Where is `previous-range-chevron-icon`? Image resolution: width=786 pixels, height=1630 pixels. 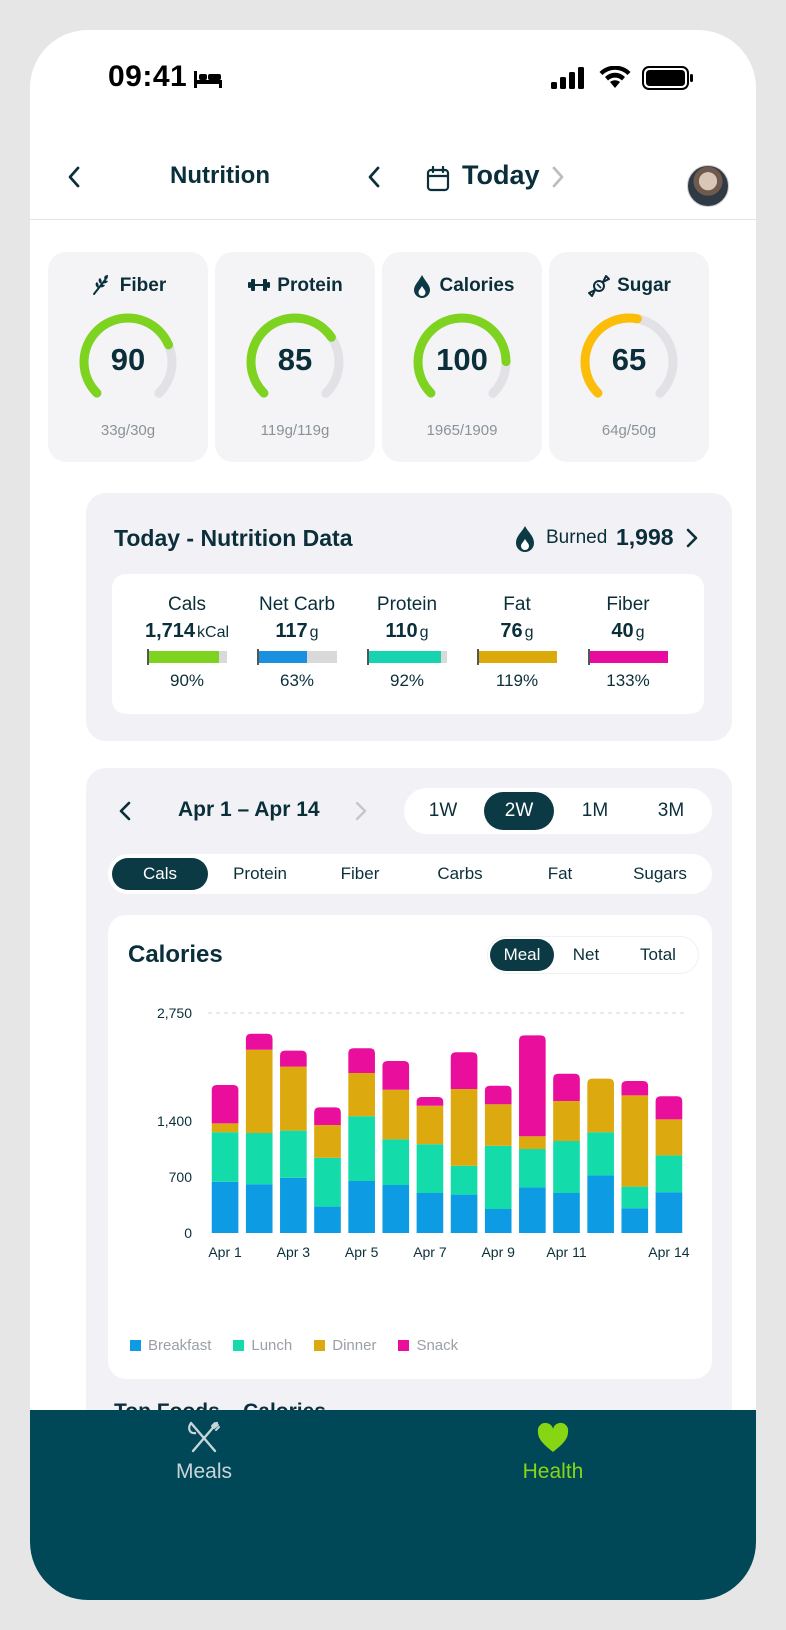 previous-range-chevron-icon is located at coordinates (125, 811).